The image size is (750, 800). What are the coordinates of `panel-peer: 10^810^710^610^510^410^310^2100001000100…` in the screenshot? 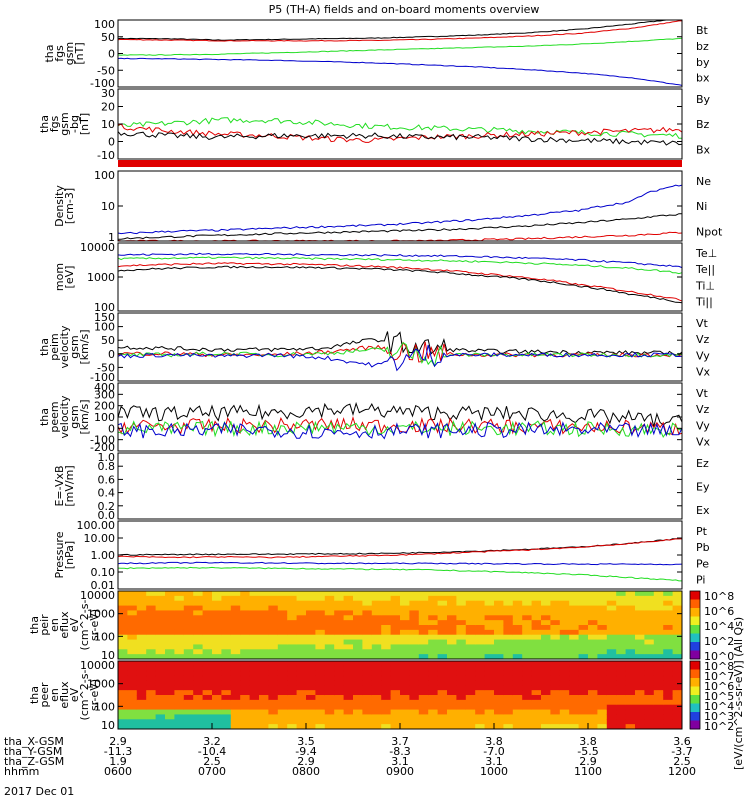 It's located at (381, 696).